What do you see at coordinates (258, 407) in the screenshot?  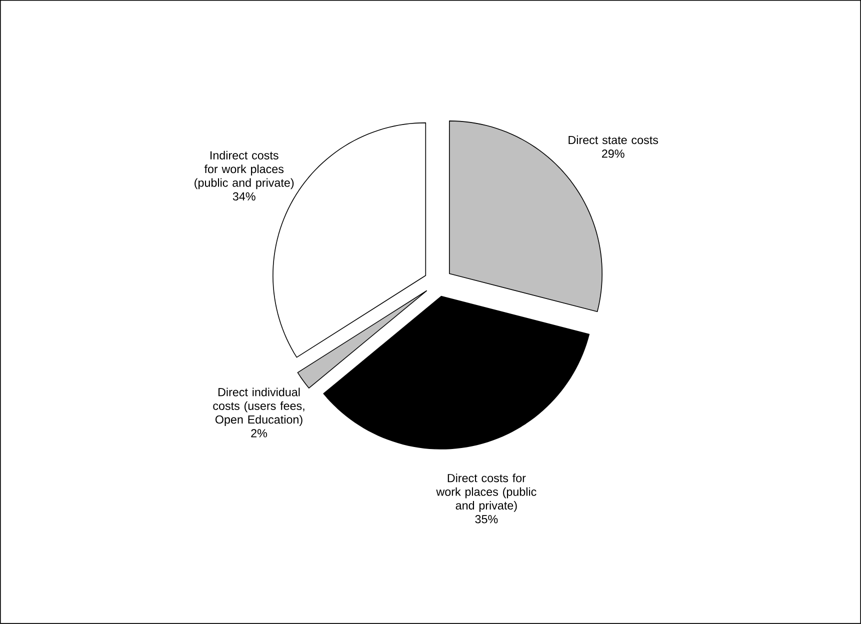 I see `slice-label: Direct individual costs (users fees, Open Education)` at bounding box center [258, 407].